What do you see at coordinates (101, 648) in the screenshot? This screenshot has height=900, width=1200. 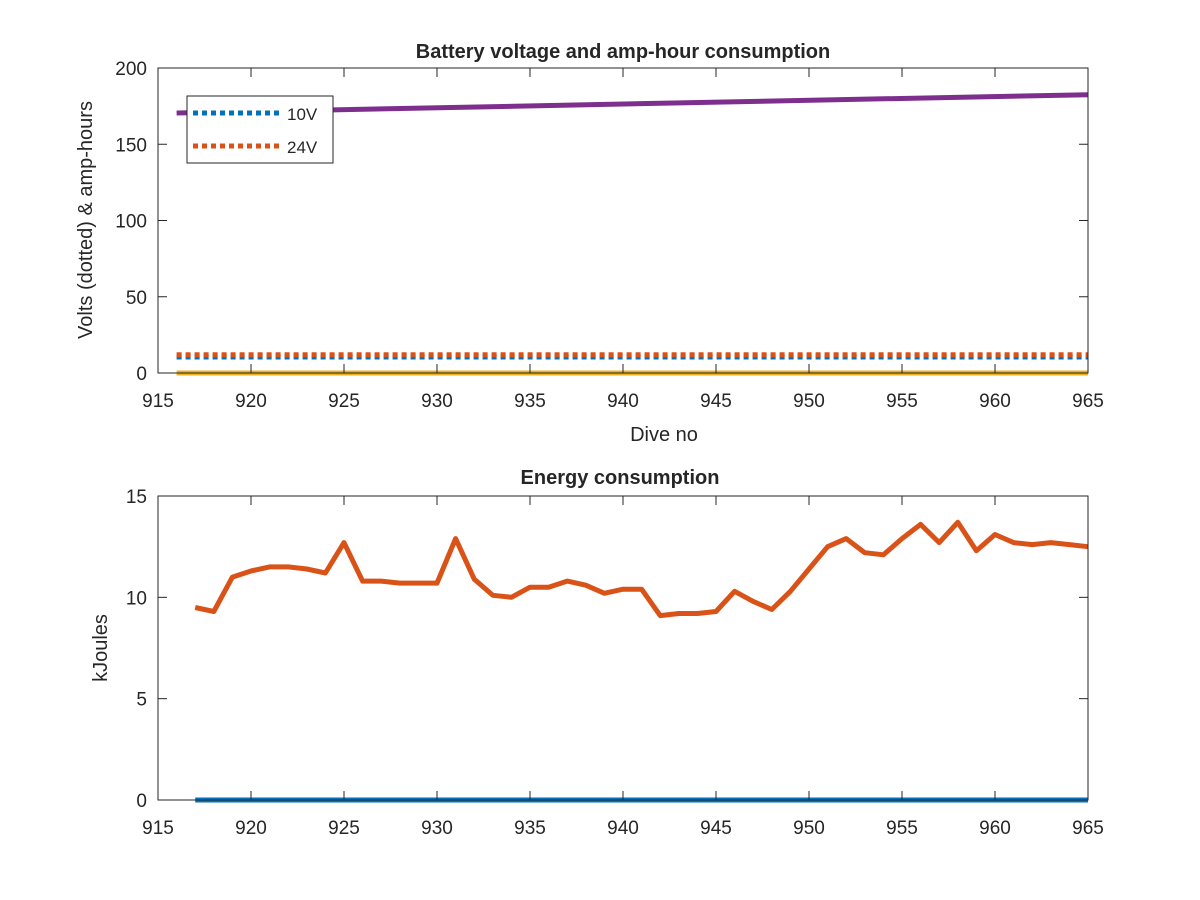 I see `y-axis-label: kJoules` at bounding box center [101, 648].